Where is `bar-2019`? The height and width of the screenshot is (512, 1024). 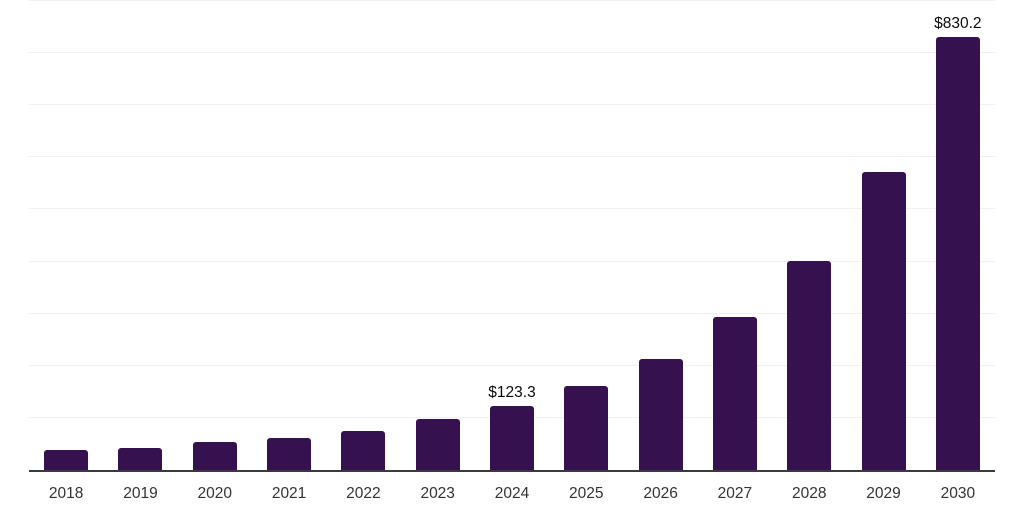
bar-2019 is located at coordinates (140, 458).